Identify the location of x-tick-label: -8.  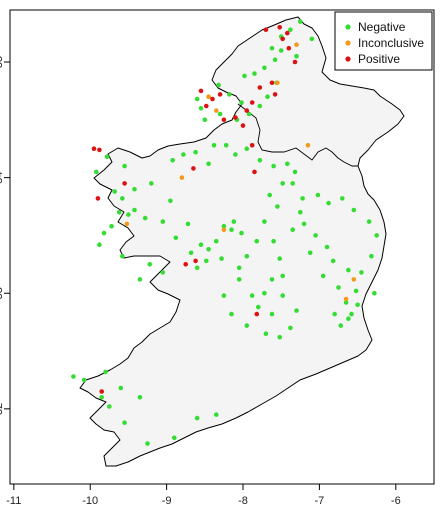
(243, 501).